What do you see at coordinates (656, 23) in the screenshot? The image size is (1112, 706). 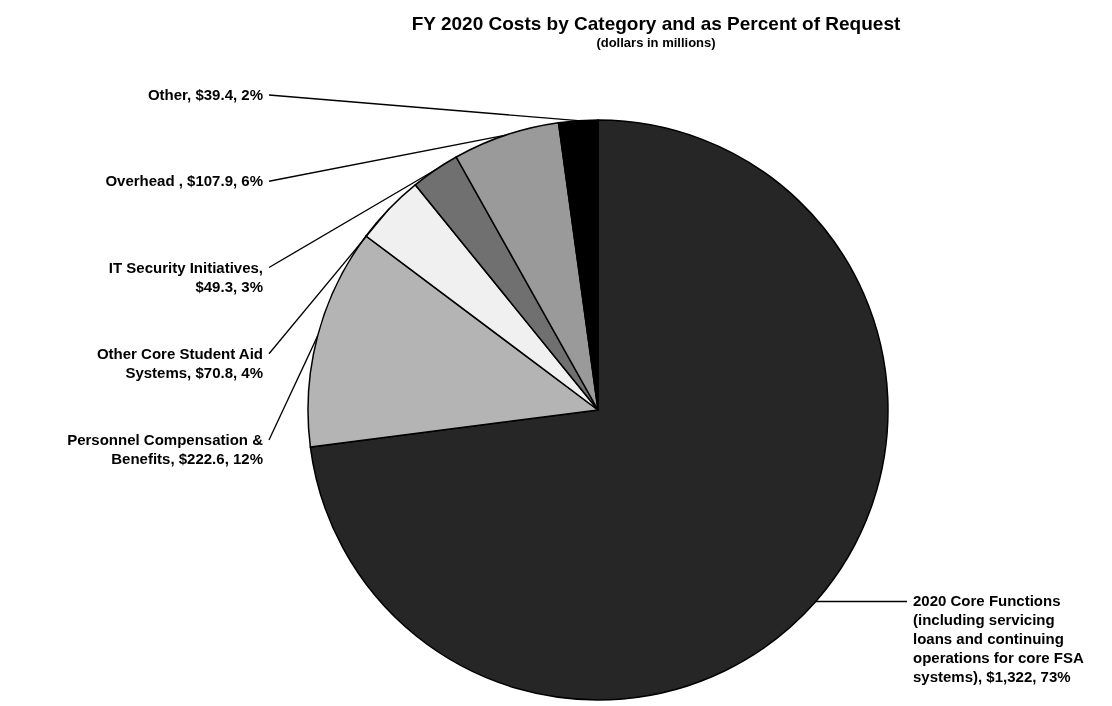 I see `chart-title: FY 2020 Costs by Category and as Percent of Request` at bounding box center [656, 23].